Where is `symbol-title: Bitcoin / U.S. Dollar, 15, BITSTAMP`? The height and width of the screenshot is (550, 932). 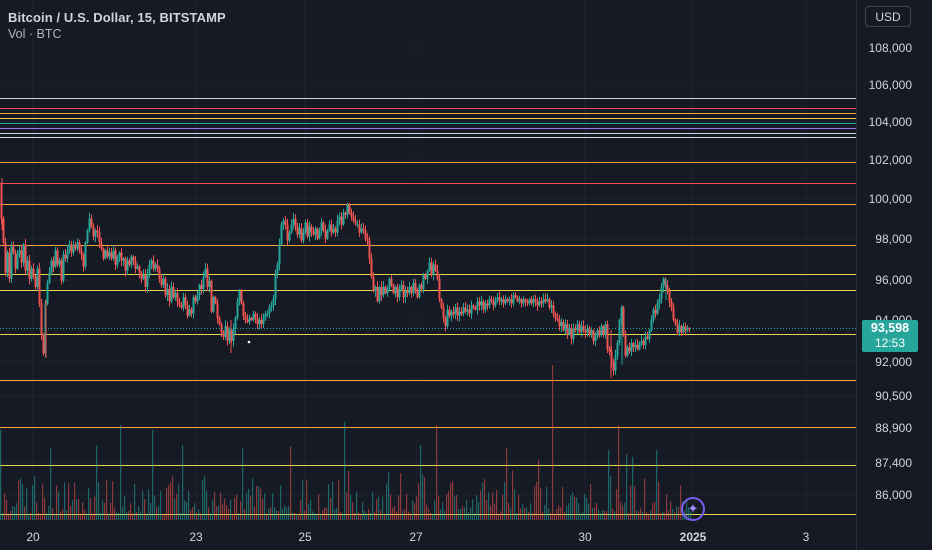
symbol-title: Bitcoin / U.S. Dollar, 15, BITSTAMP is located at coordinates (117, 17).